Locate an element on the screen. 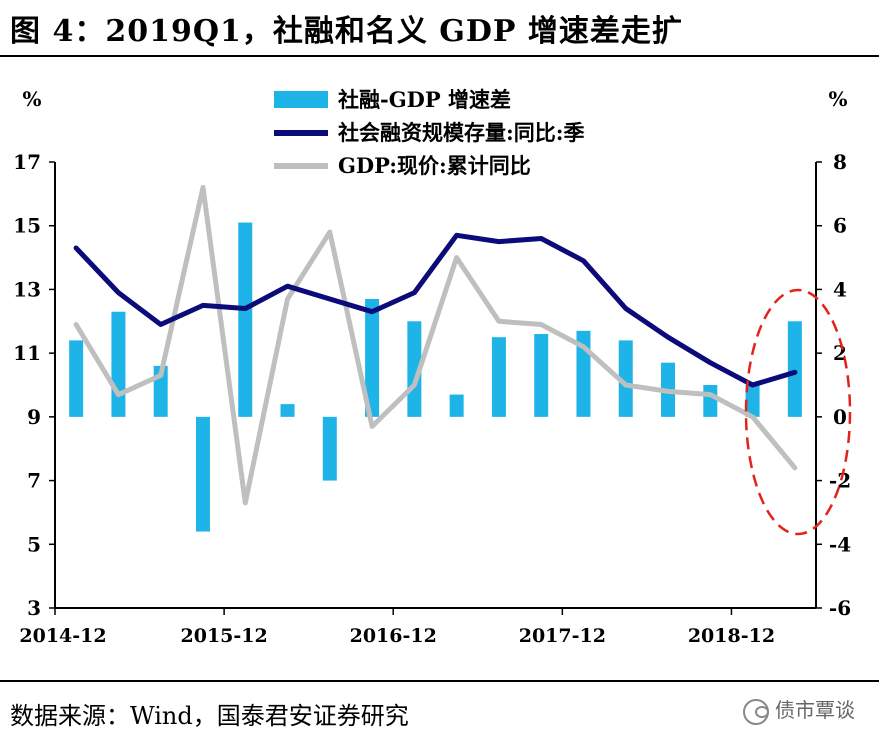 The image size is (879, 744). right-tick-label: 6 is located at coordinates (840, 226).